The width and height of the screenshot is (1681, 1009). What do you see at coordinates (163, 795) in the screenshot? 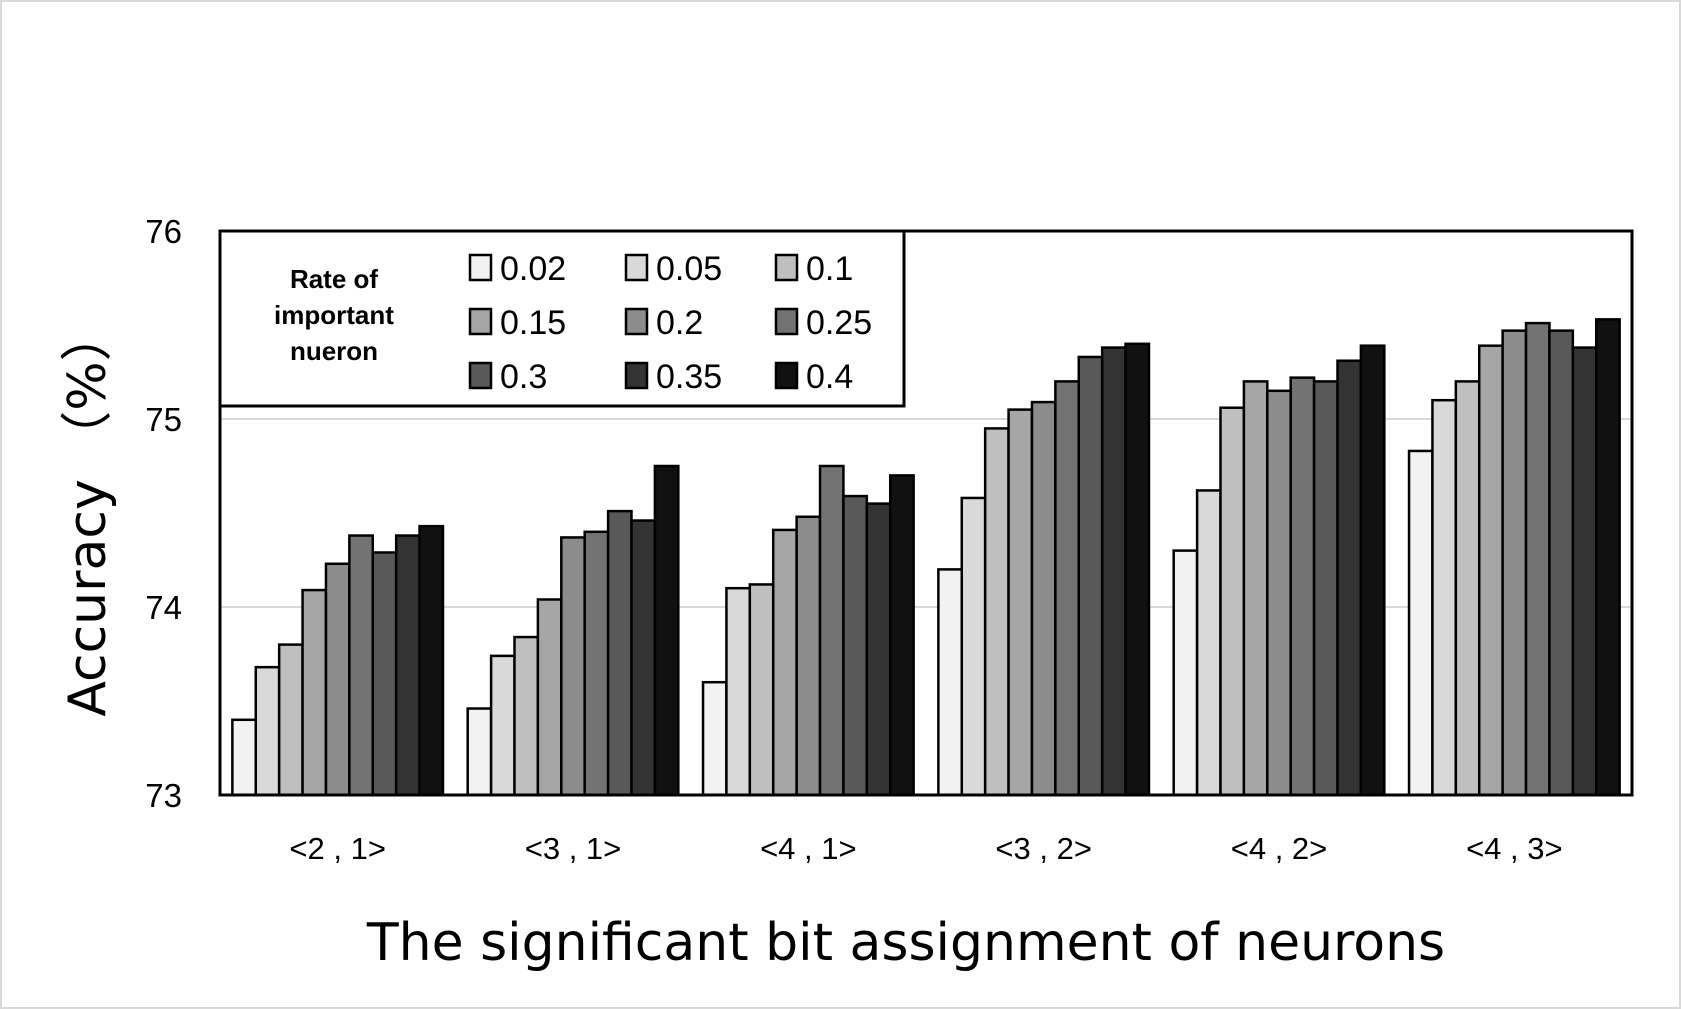
I see `y-tick-label: 73` at bounding box center [163, 795].